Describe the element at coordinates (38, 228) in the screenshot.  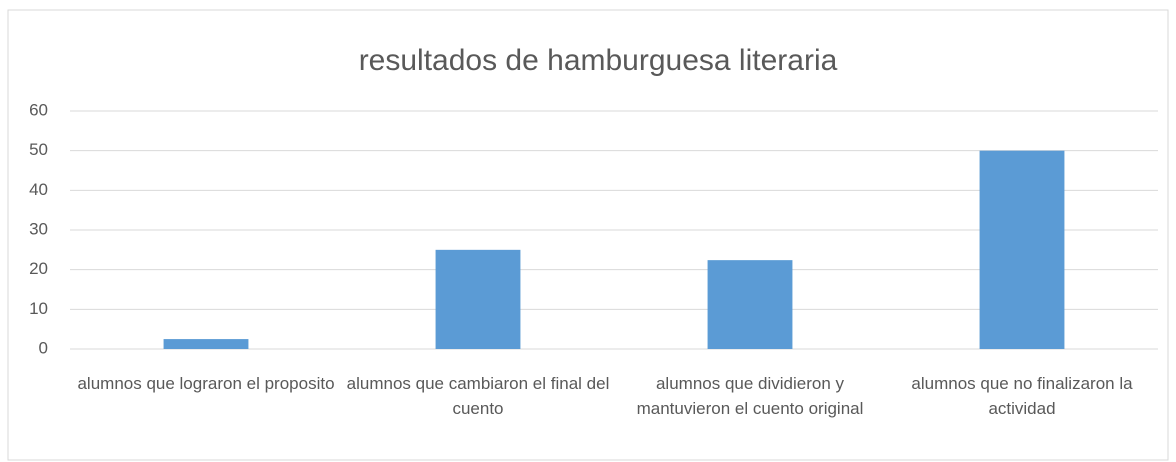
I see `y-tick-label: 30` at that location.